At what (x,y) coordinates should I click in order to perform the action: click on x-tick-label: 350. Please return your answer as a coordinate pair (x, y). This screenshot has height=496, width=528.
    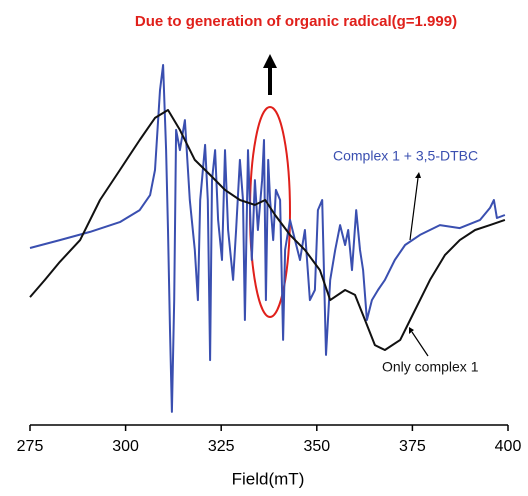
    Looking at the image, I should click on (316, 446).